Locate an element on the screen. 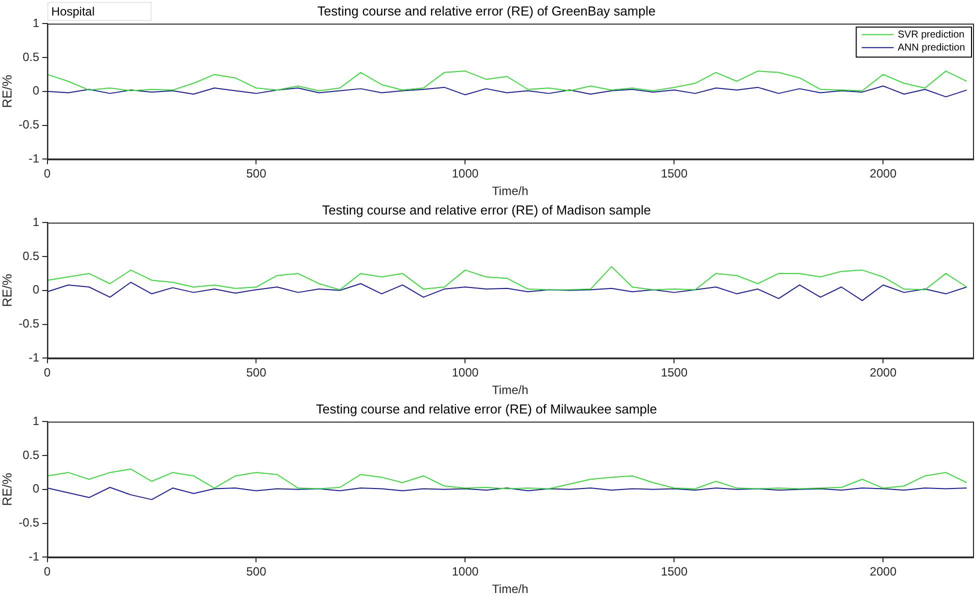 The image size is (979, 598). chart-title: Testing course and relative error (RE) of GreenBay sample is located at coordinates (486, 10).